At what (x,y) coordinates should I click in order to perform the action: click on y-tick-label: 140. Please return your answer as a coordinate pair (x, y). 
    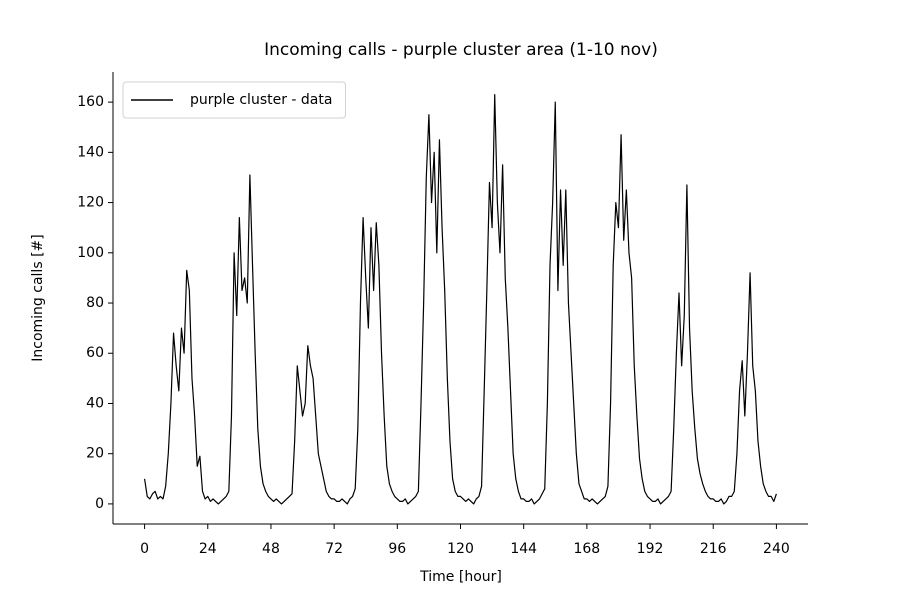
    Looking at the image, I should click on (90, 152).